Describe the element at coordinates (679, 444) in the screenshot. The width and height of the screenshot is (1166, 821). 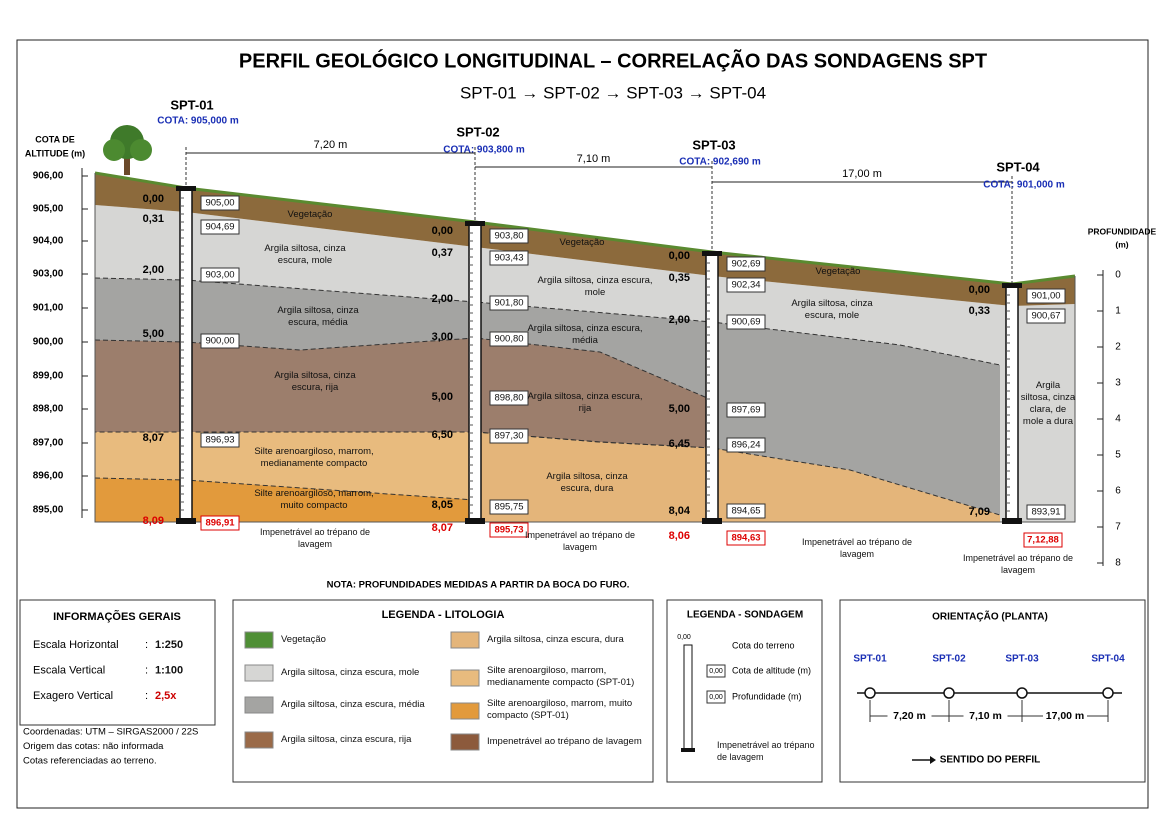
I see `depth-label: 6,45` at that location.